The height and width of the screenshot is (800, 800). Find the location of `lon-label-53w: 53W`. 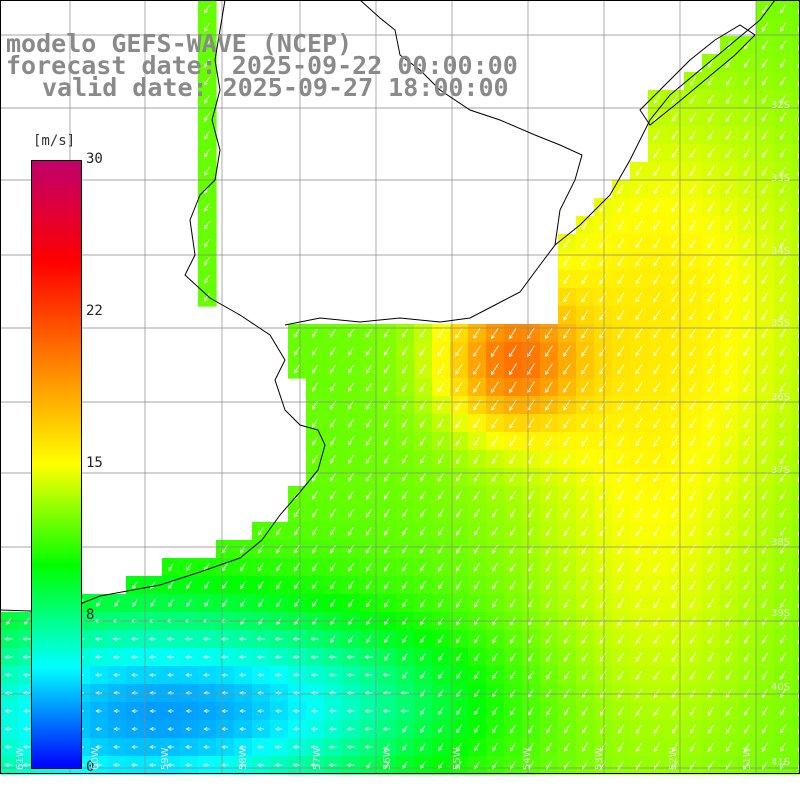

lon-label-53w: 53W is located at coordinates (599, 758).